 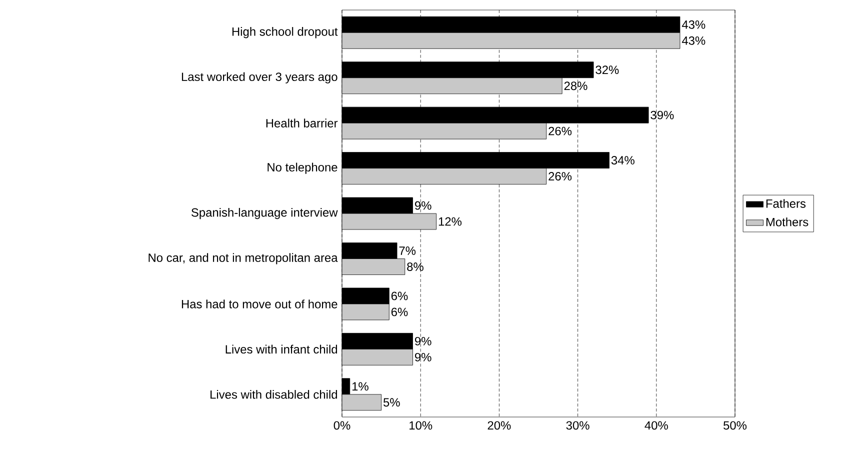 What do you see at coordinates (407, 250) in the screenshot?
I see `data-label: 7%` at bounding box center [407, 250].